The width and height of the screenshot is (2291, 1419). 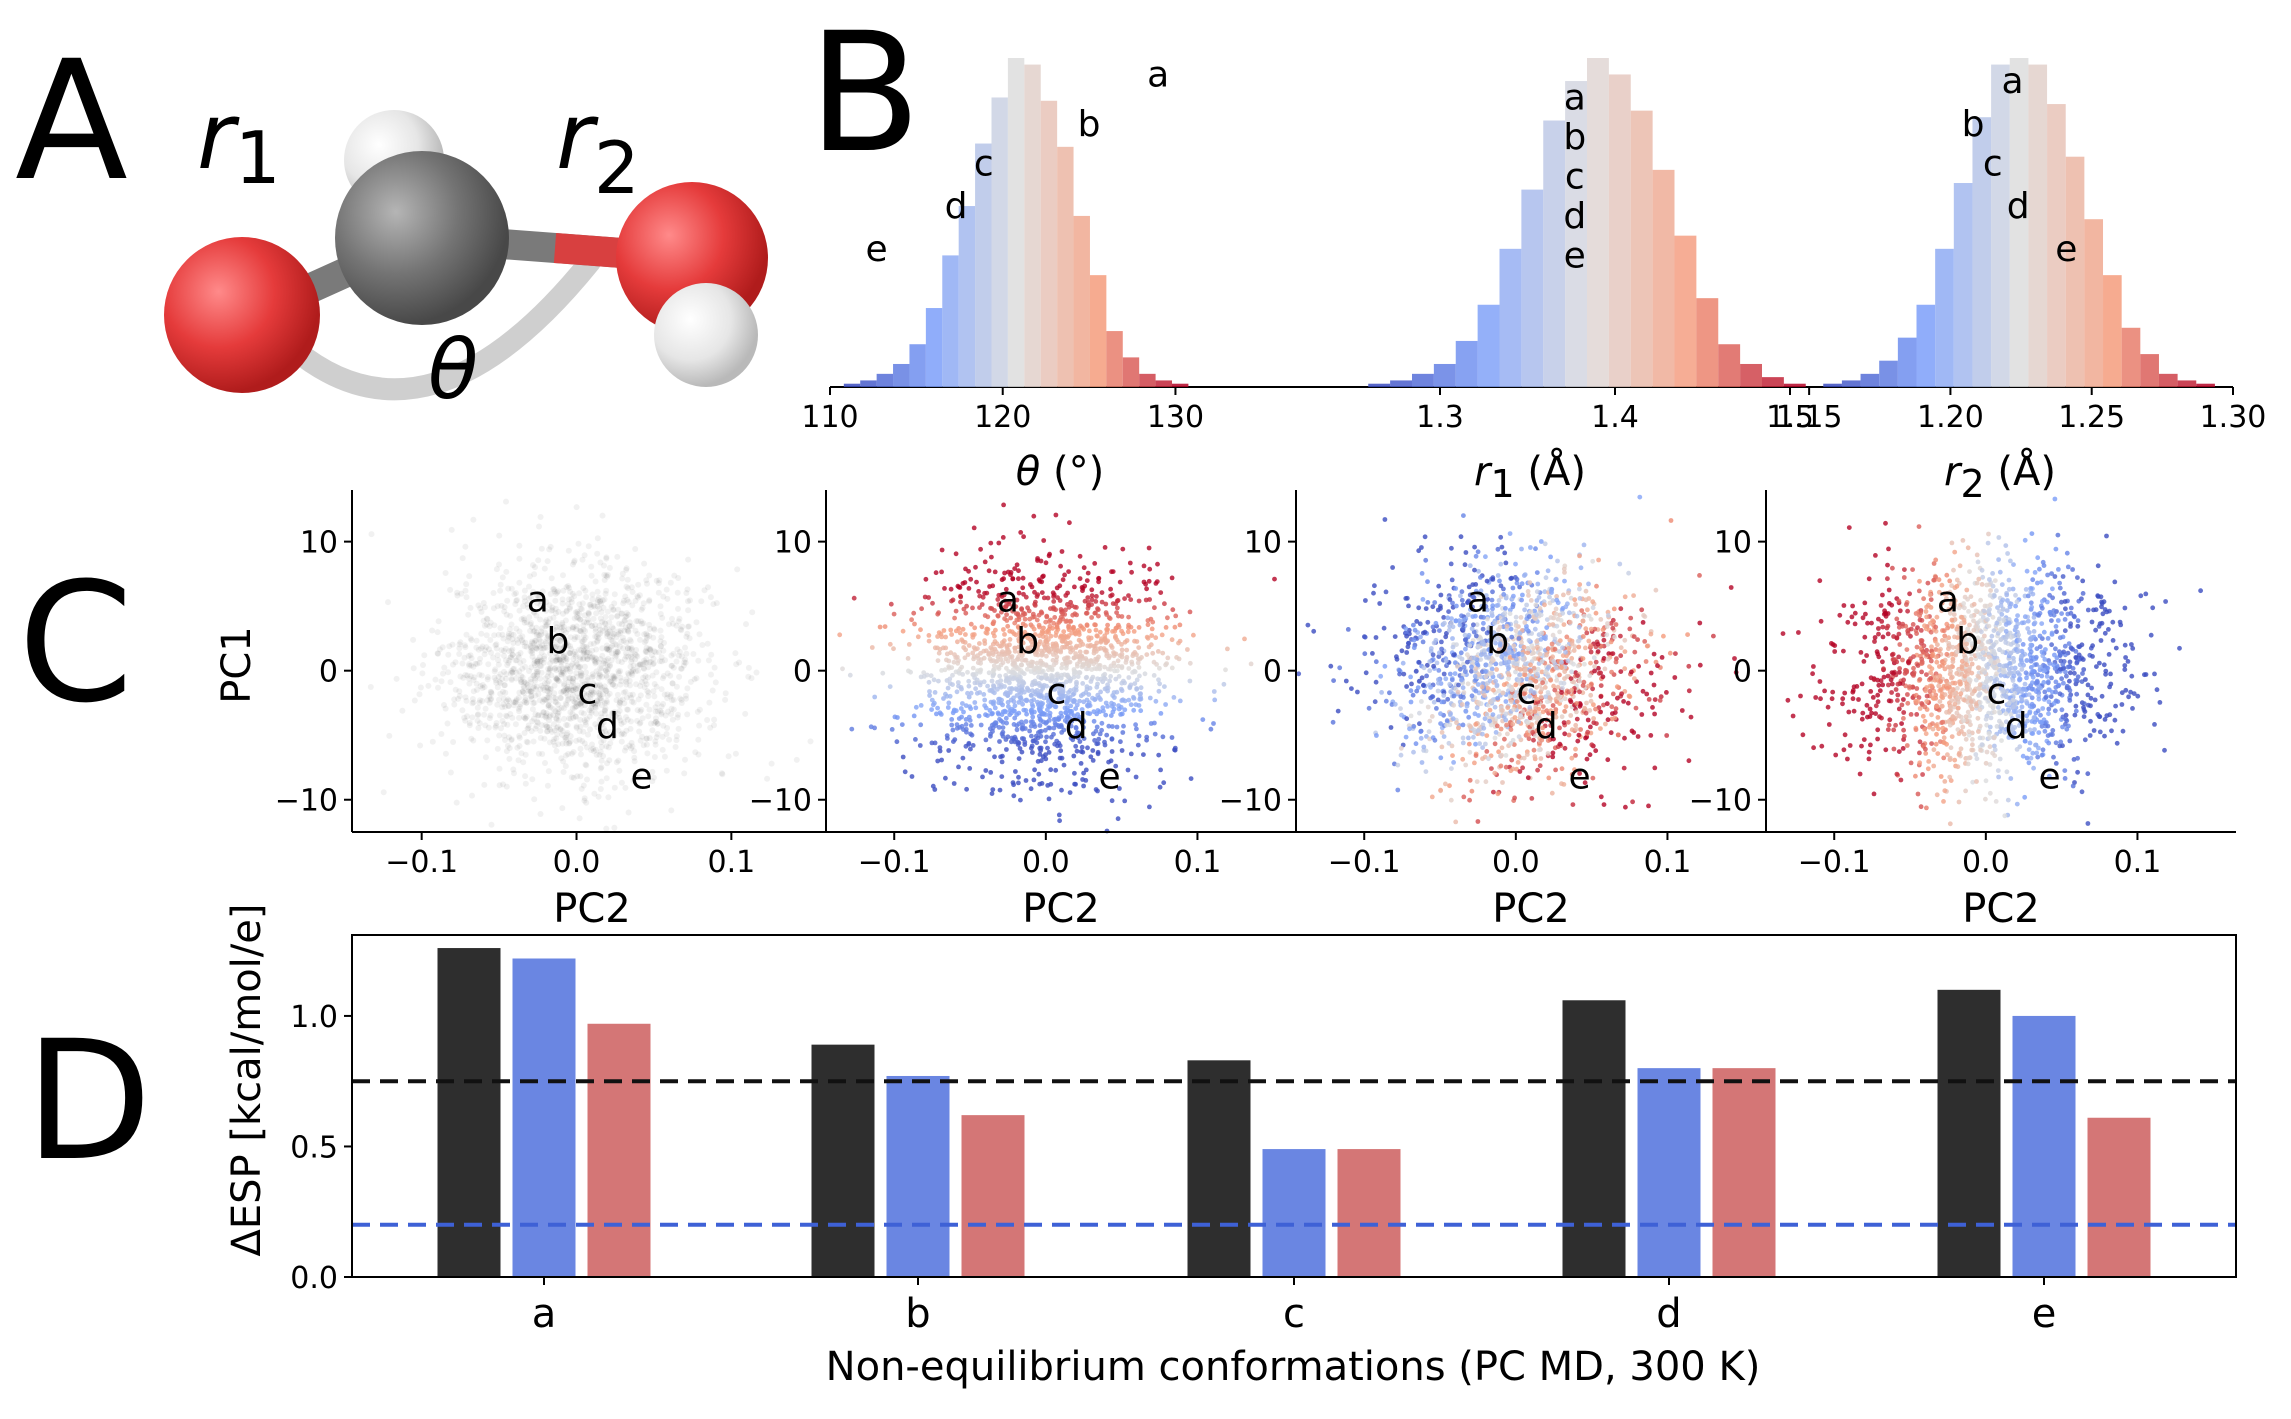 I want to click on x-tick-label: 130, so click(x=1175, y=417).